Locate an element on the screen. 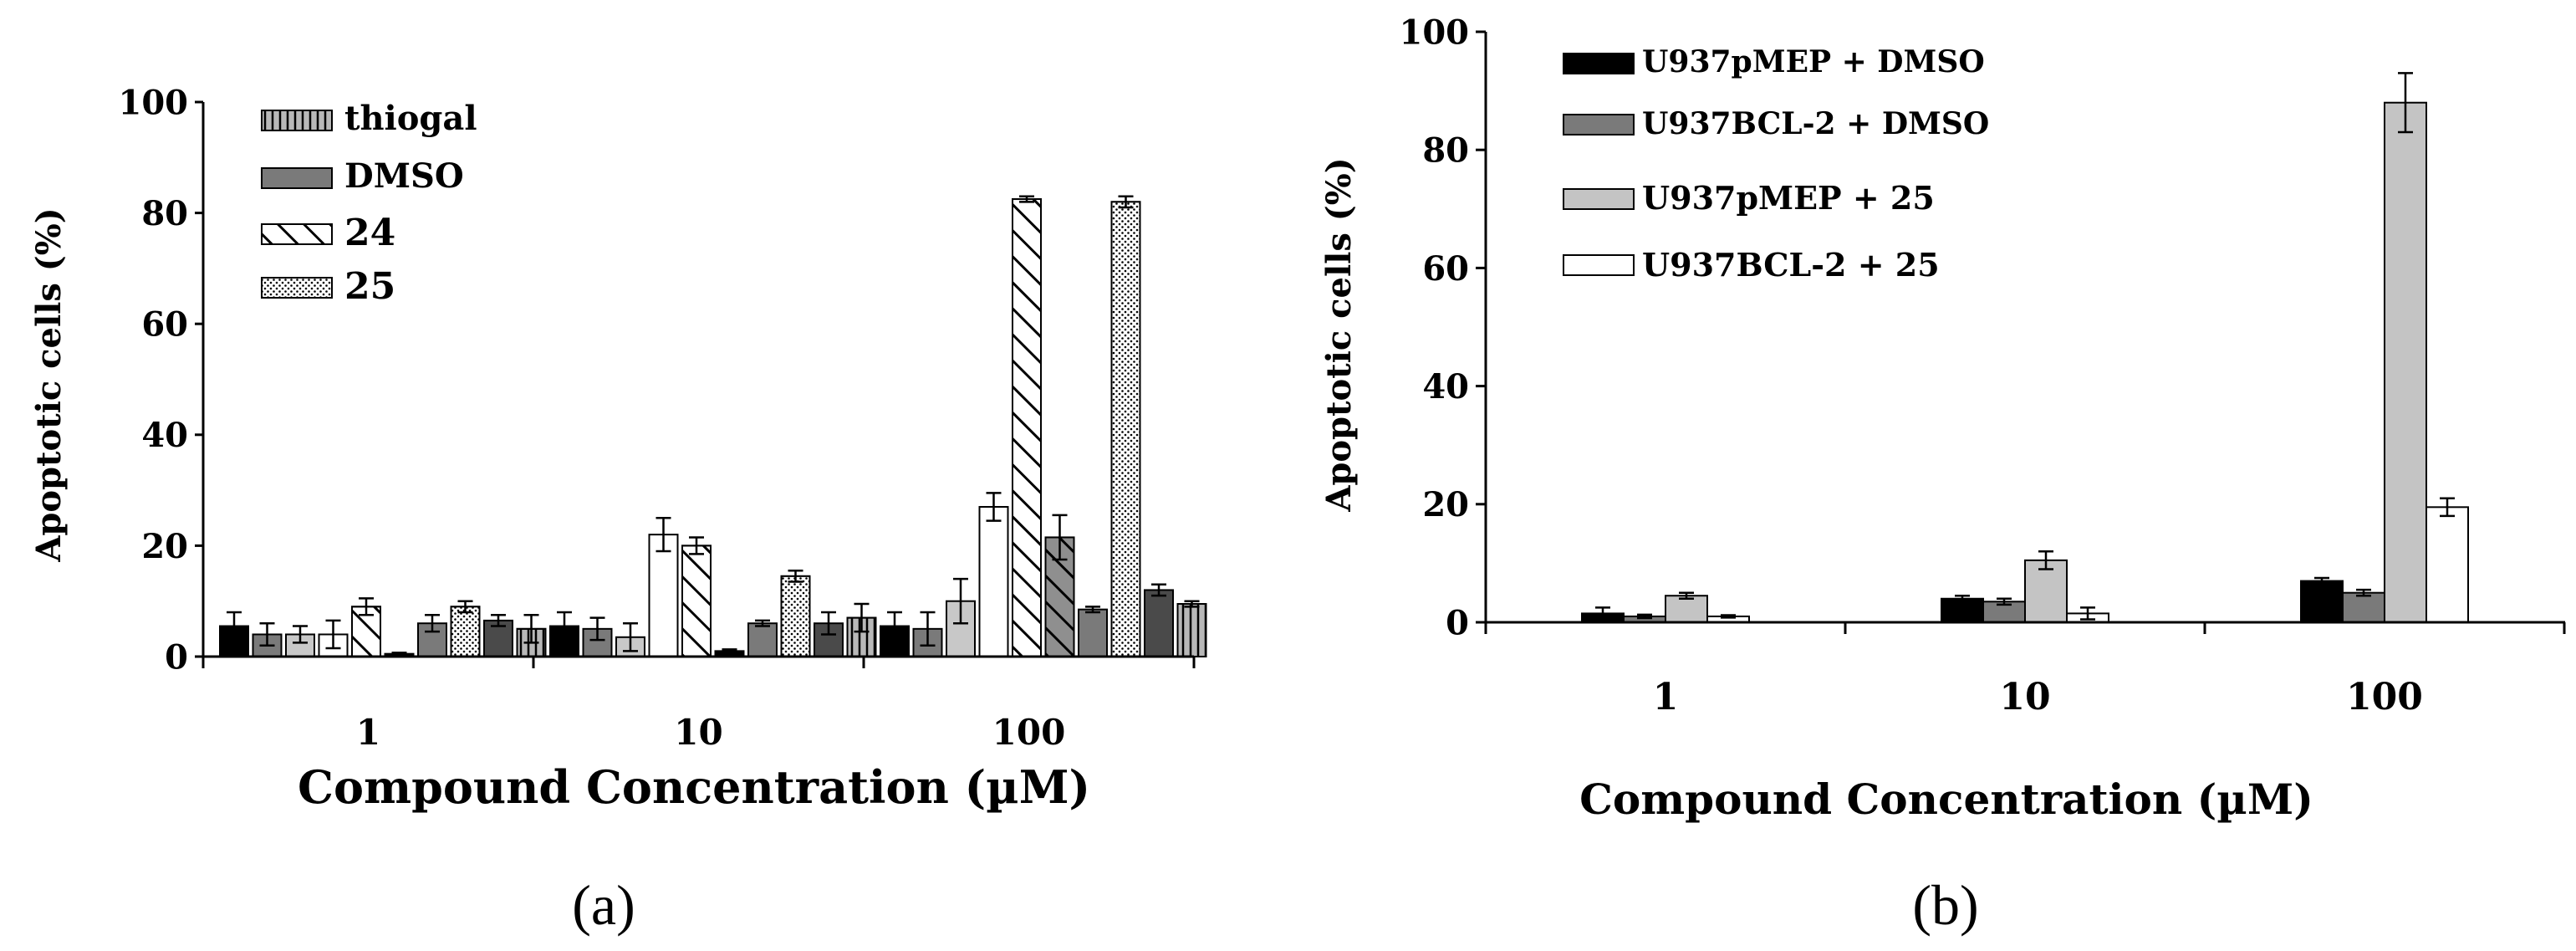  chart-b-xlabel: Compound Concentration (µM) is located at coordinates (1946, 799).